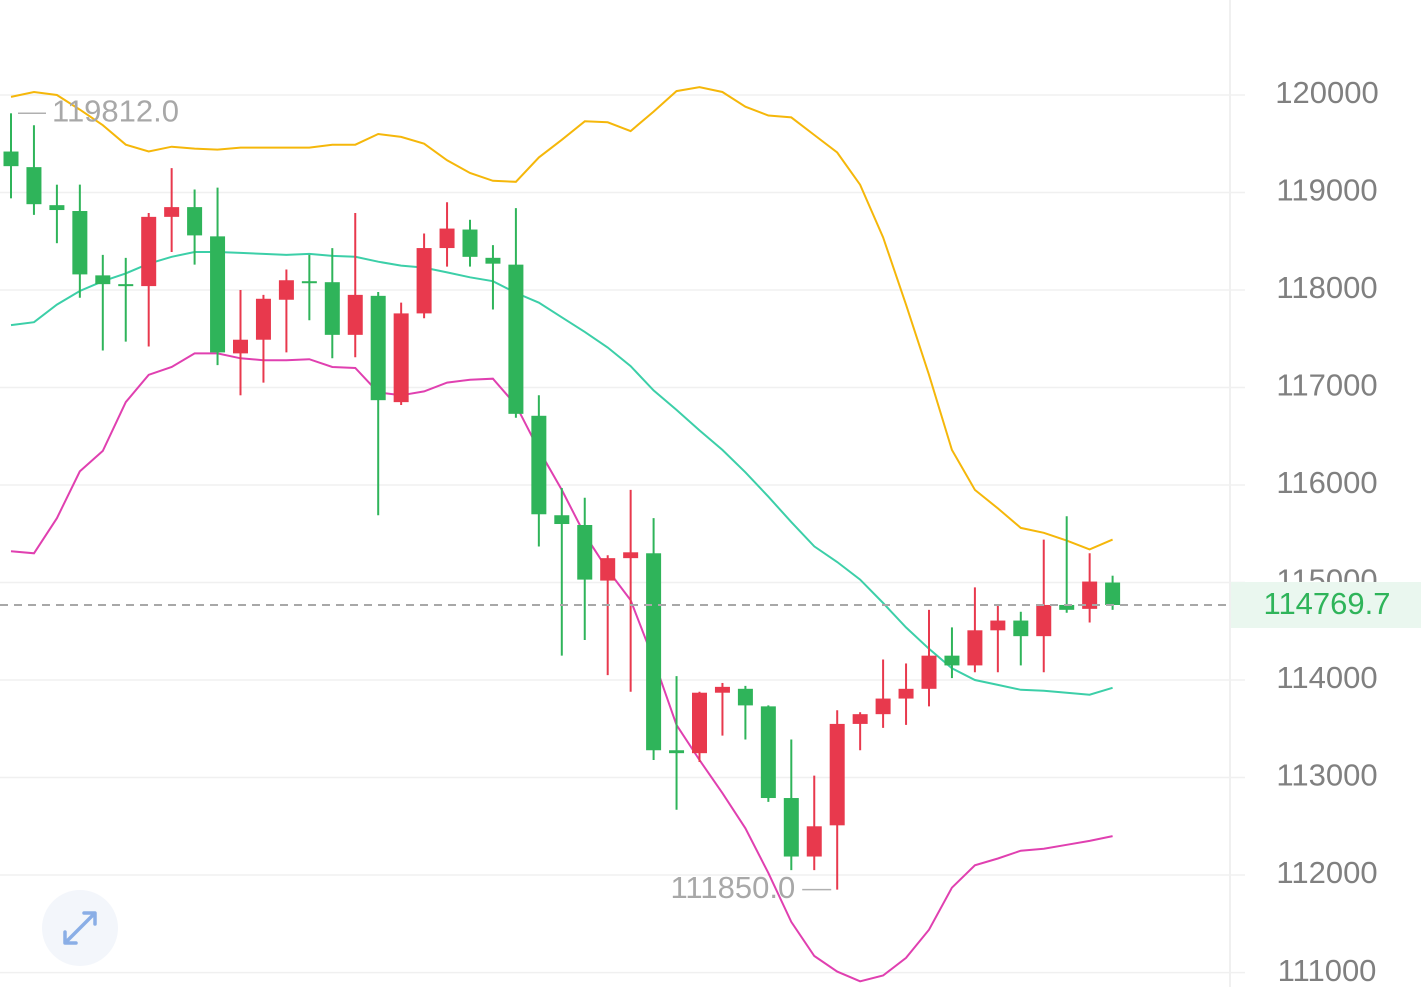 This screenshot has height=987, width=1421. What do you see at coordinates (80, 928) in the screenshot?
I see `expand-button` at bounding box center [80, 928].